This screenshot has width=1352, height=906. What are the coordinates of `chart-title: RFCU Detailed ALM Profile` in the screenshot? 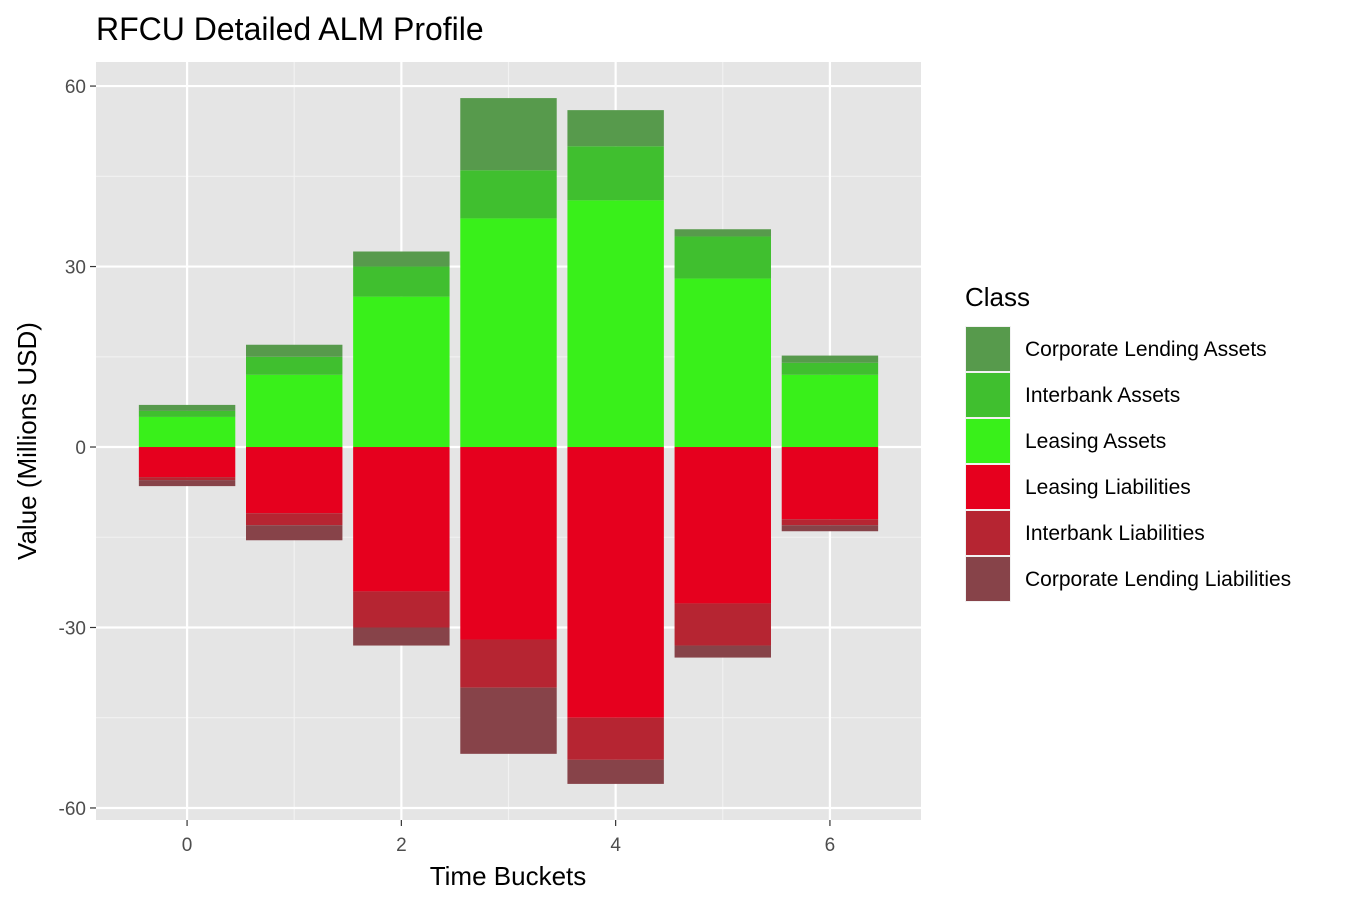 It's located at (290, 29).